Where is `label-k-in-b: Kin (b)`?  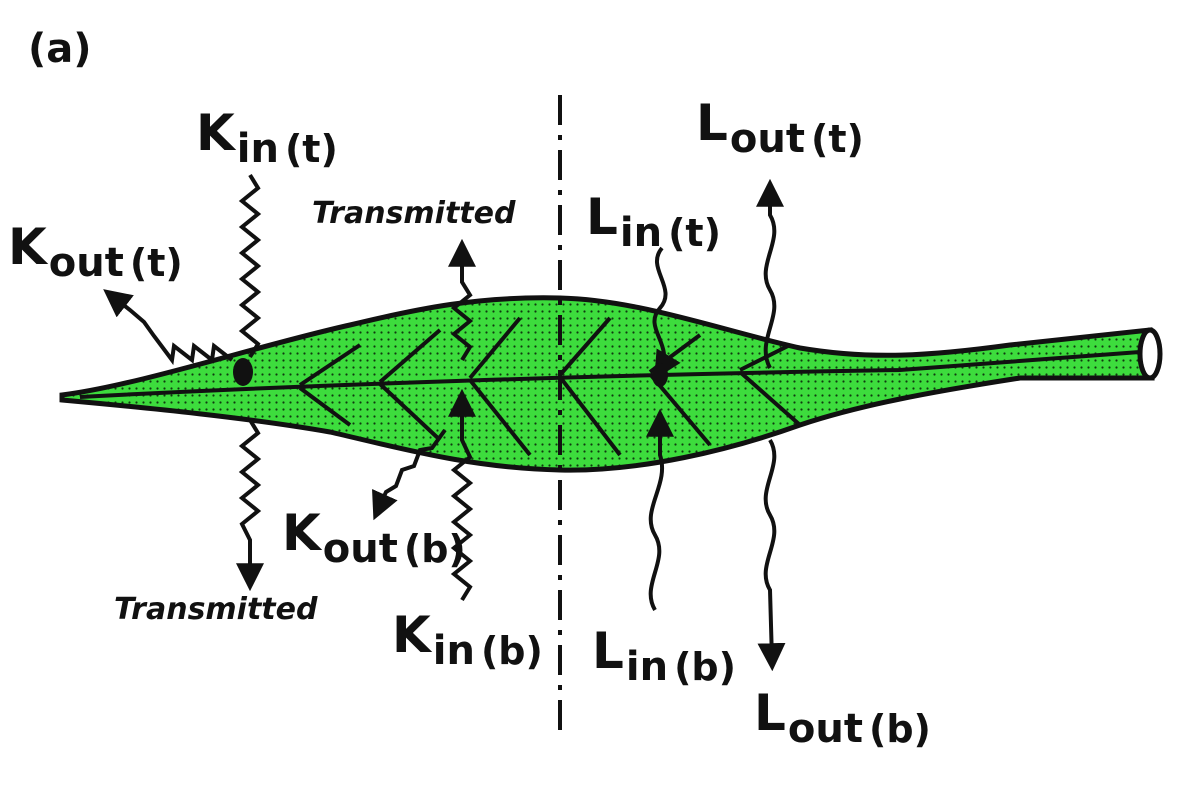
label-k-in-b: Kin (b) is located at coordinates (467, 640).